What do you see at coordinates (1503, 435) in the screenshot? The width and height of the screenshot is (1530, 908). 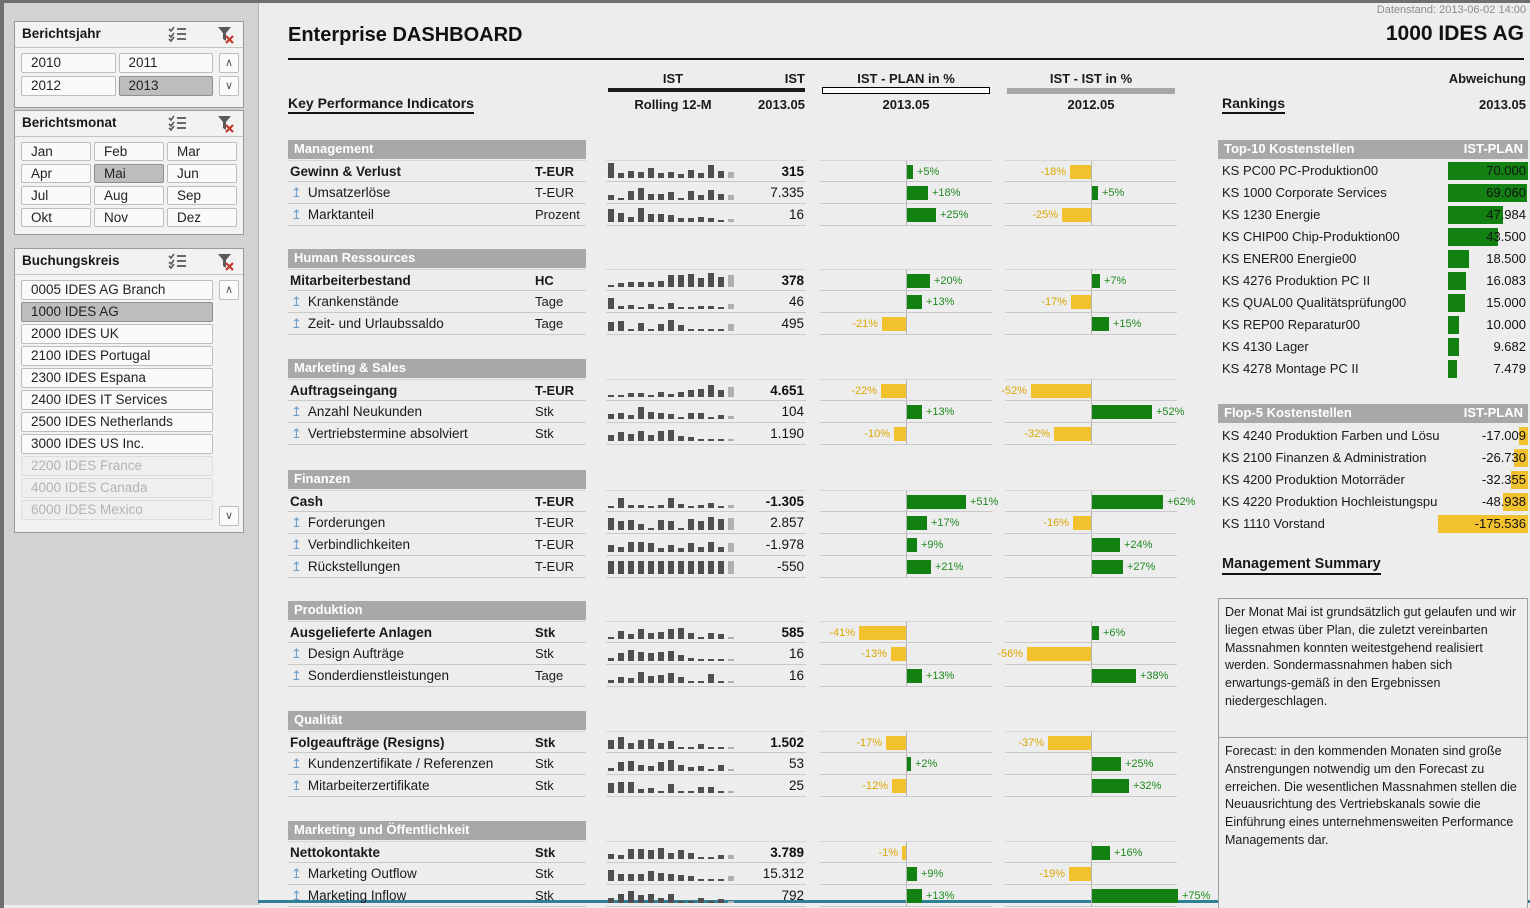 I see `kostenstelle-value: -17.009` at bounding box center [1503, 435].